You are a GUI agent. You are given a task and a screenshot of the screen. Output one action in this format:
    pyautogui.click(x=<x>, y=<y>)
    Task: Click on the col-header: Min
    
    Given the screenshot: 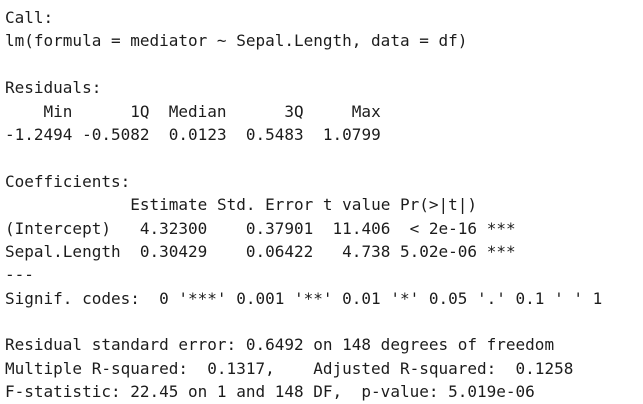 What is the action you would take?
    pyautogui.click(x=58, y=111)
    